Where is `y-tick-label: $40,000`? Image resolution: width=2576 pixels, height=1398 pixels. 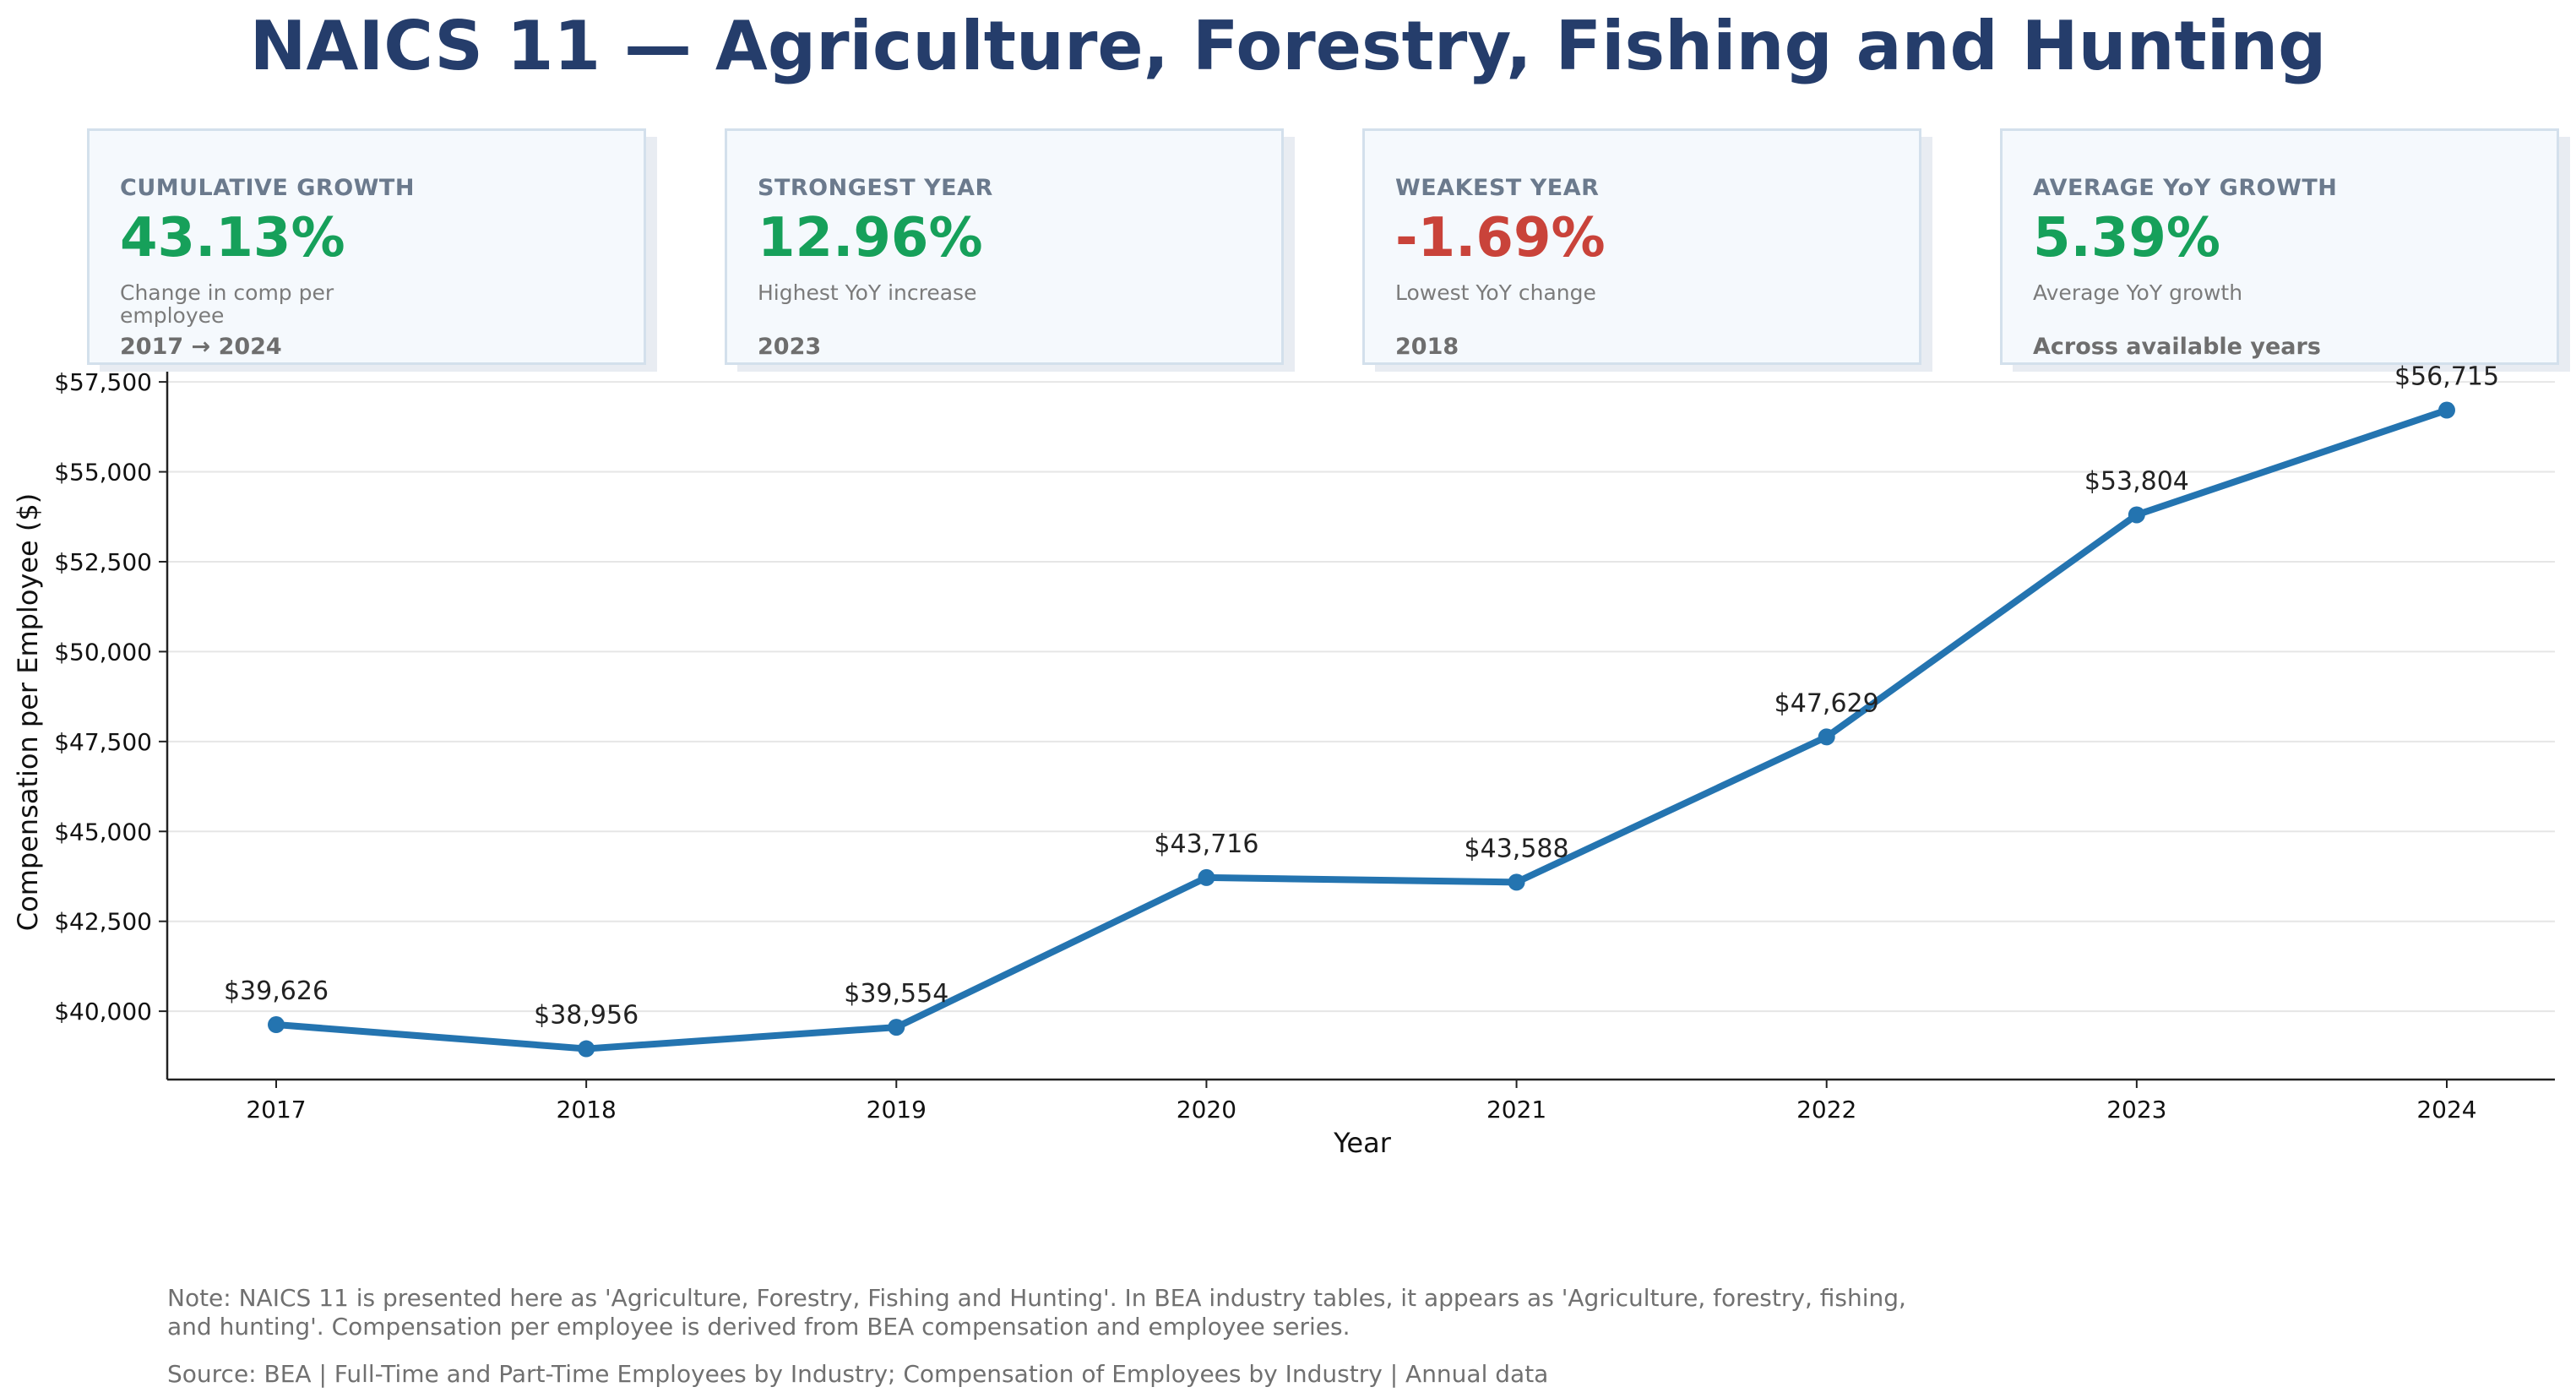 y-tick-label: $40,000 is located at coordinates (103, 1012).